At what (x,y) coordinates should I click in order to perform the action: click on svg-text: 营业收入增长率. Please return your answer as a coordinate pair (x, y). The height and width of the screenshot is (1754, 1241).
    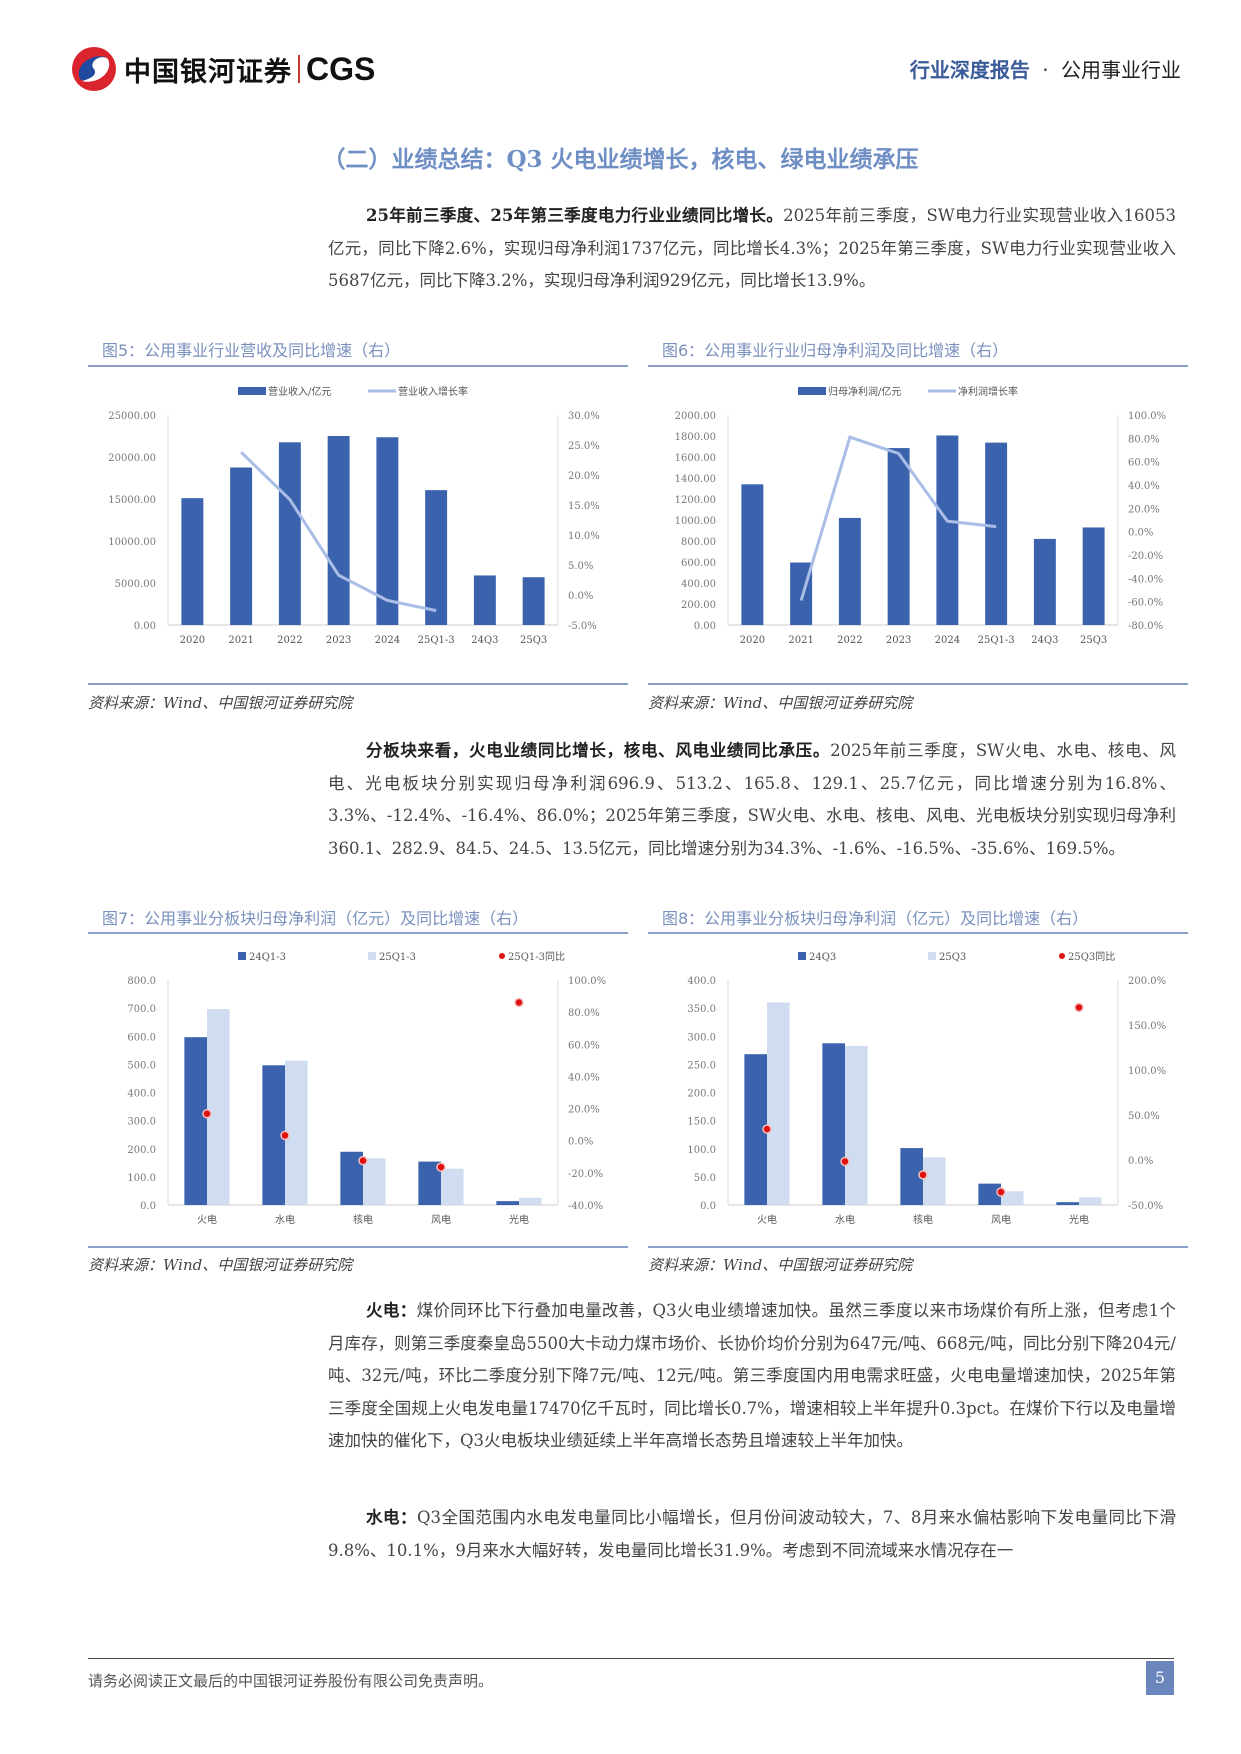
    Looking at the image, I should click on (433, 391).